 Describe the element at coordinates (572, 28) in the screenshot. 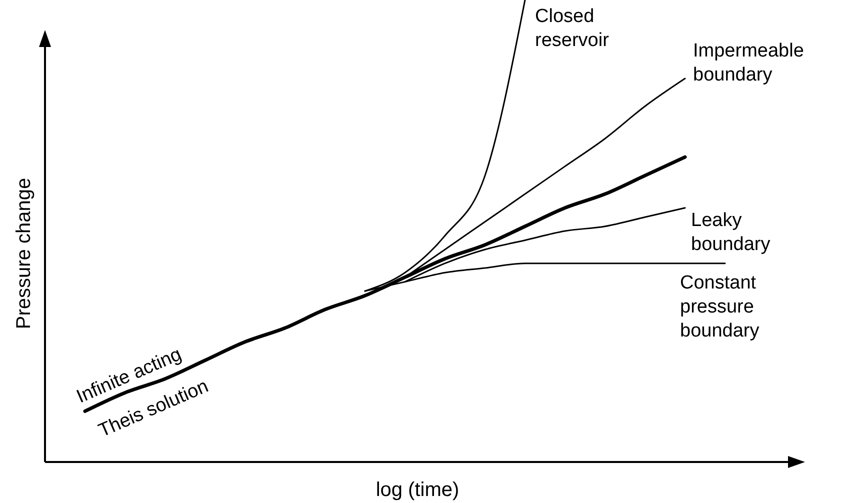

I see `series-label: Closed reservoir` at that location.